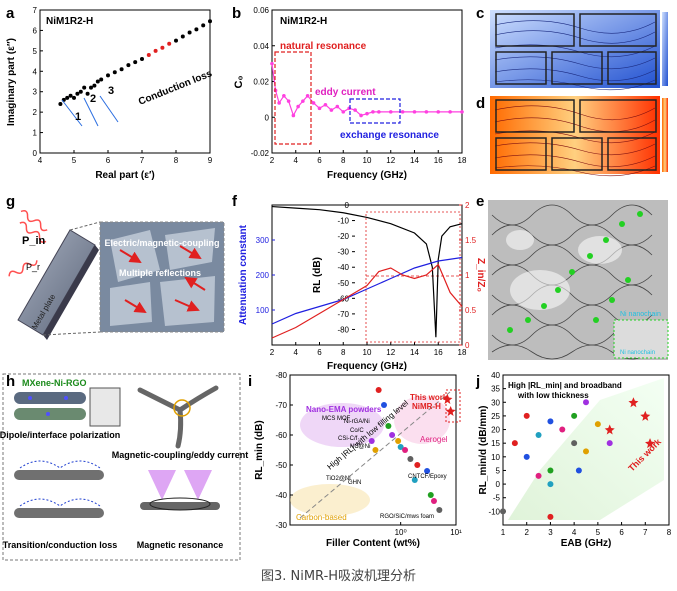  What do you see at coordinates (267, 117) in the screenshot?
I see `y-tick-label: 0` at bounding box center [267, 117].